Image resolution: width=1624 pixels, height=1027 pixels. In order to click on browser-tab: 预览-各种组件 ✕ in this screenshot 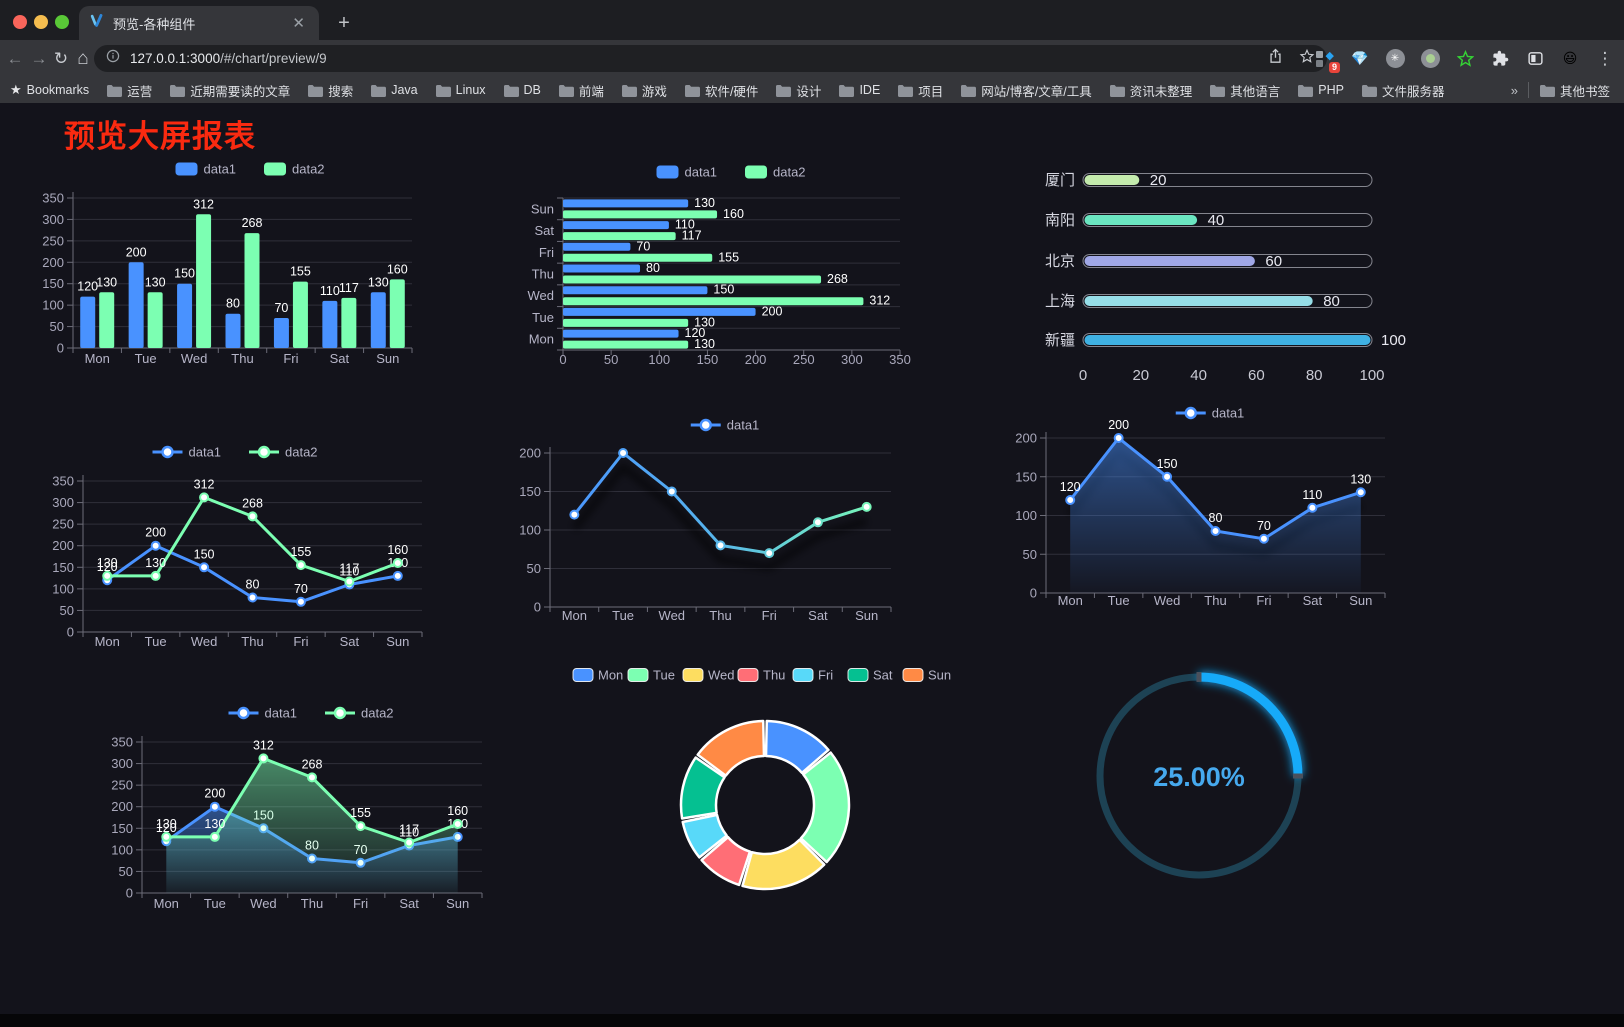, I will do `click(199, 23)`.